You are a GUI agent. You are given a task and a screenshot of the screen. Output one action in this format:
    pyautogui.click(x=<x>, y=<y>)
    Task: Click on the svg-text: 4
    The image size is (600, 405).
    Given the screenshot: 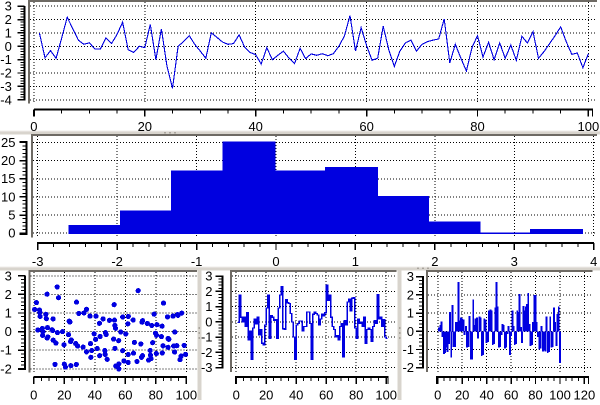 What is the action you would take?
    pyautogui.click(x=593, y=261)
    